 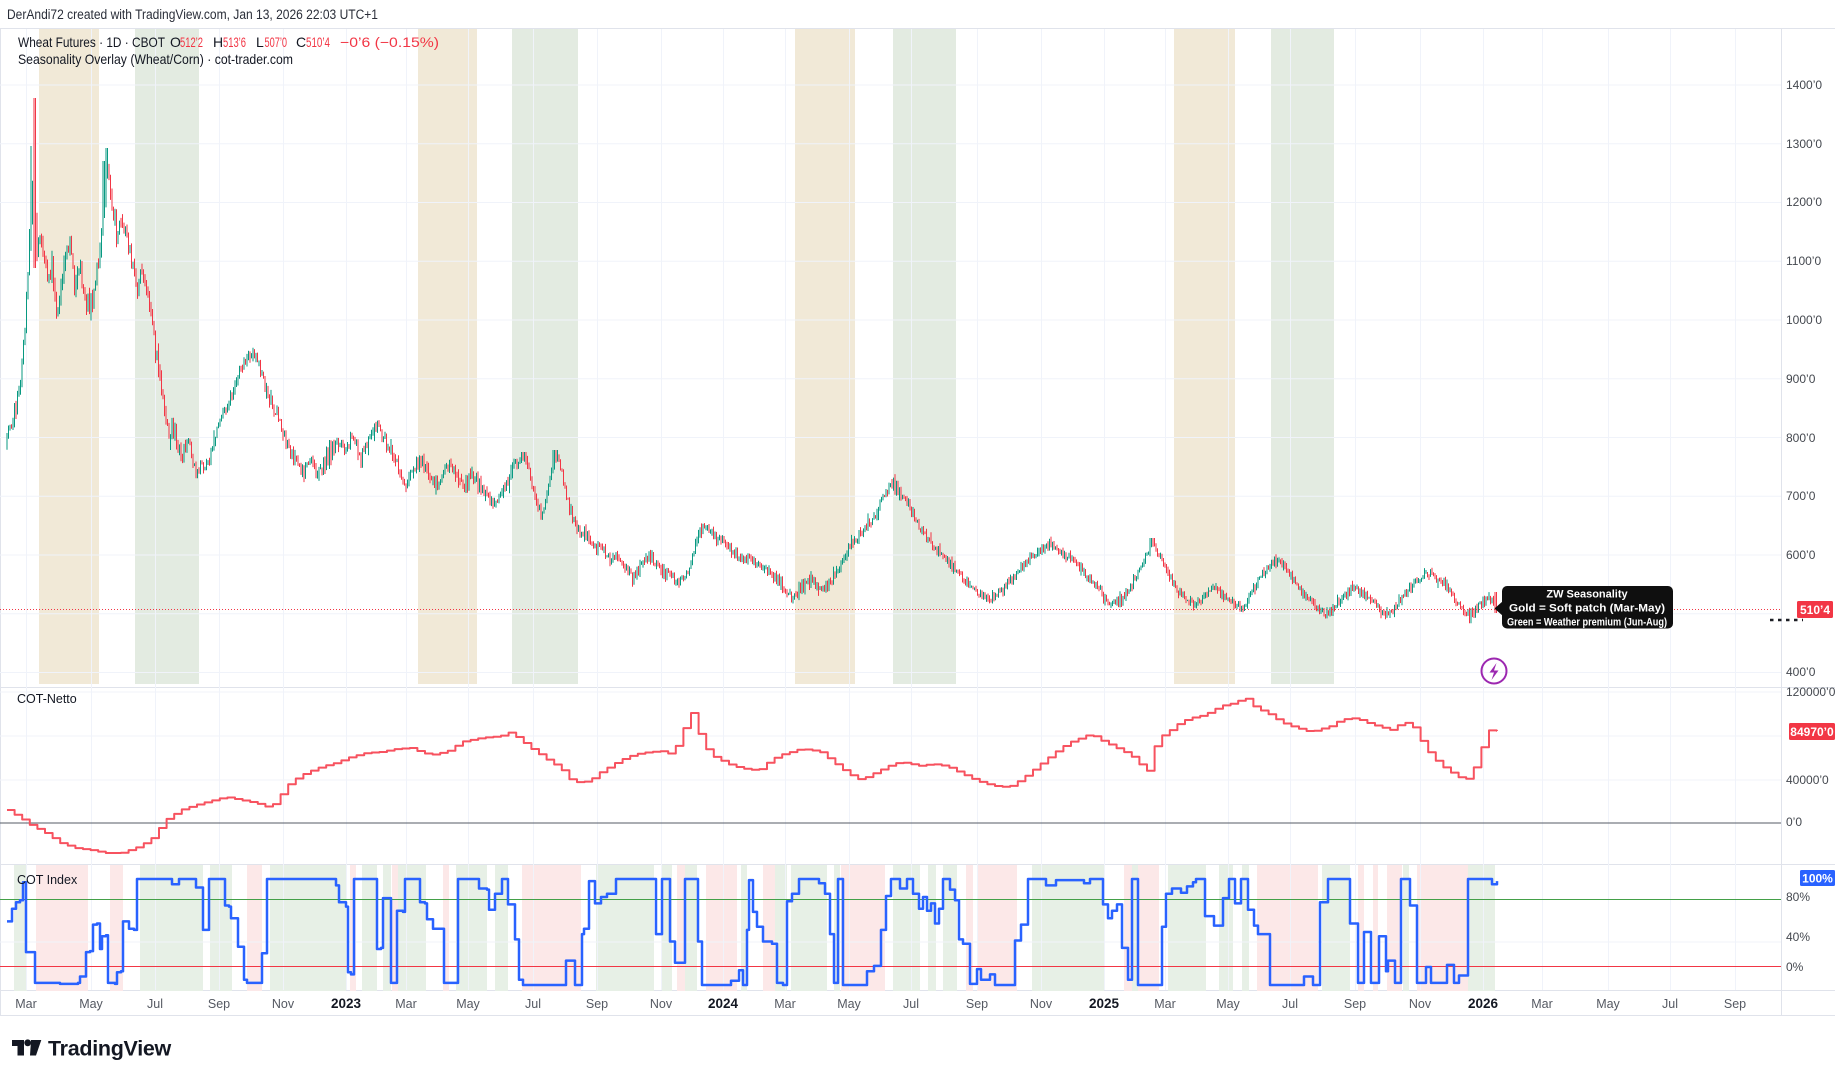 I want to click on svg-text: 800’0, so click(x=1801, y=438).